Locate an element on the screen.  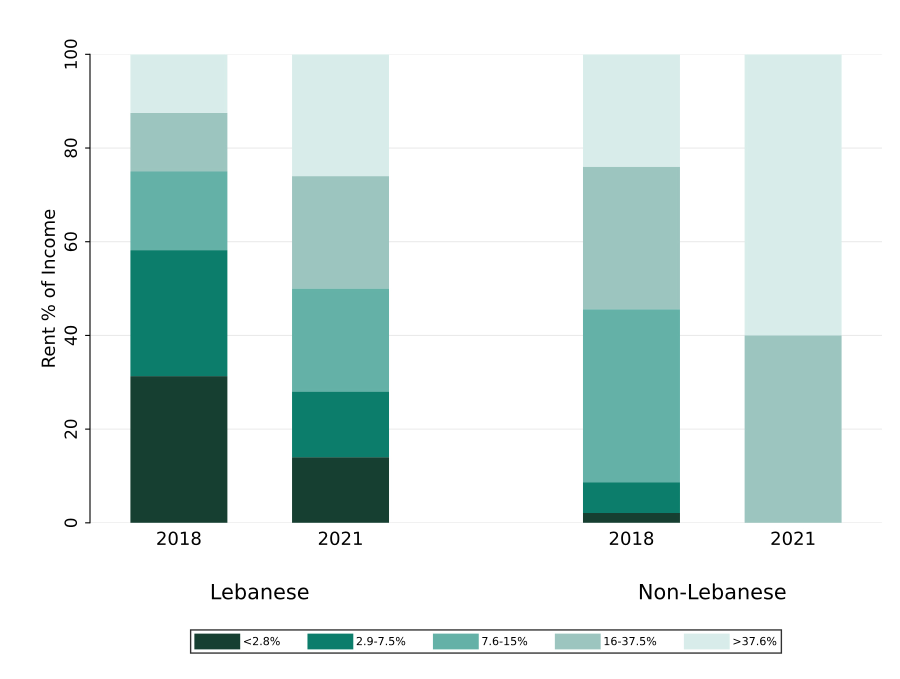
y-tick-label: 60 is located at coordinates (71, 242).